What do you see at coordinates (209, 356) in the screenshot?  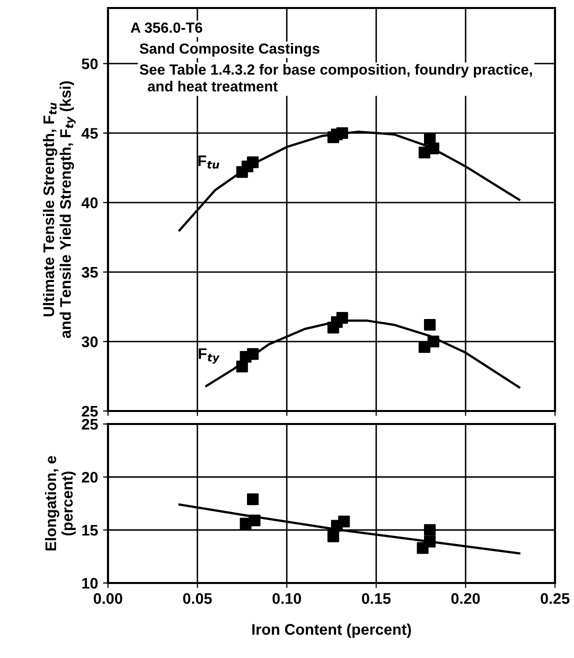 I see `series-label: F$_{ty}$` at bounding box center [209, 356].